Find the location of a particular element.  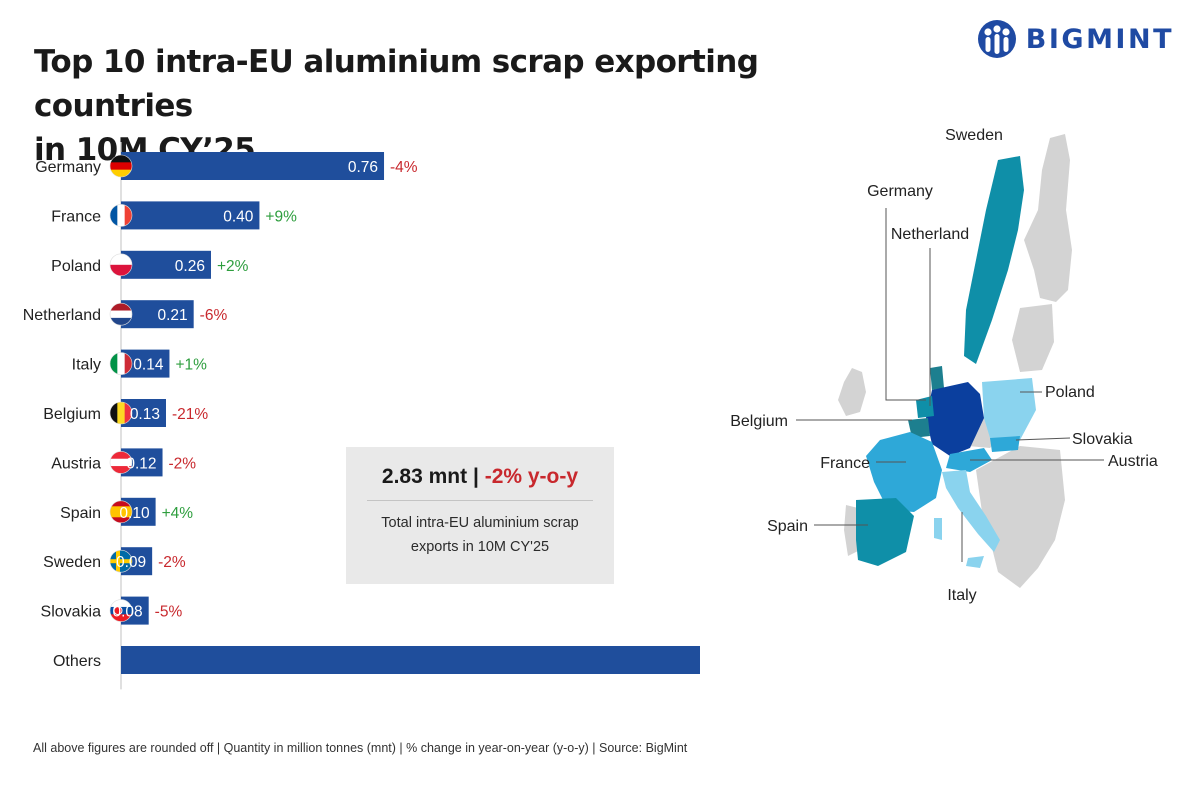

flag-austria-icon is located at coordinates (121, 462).